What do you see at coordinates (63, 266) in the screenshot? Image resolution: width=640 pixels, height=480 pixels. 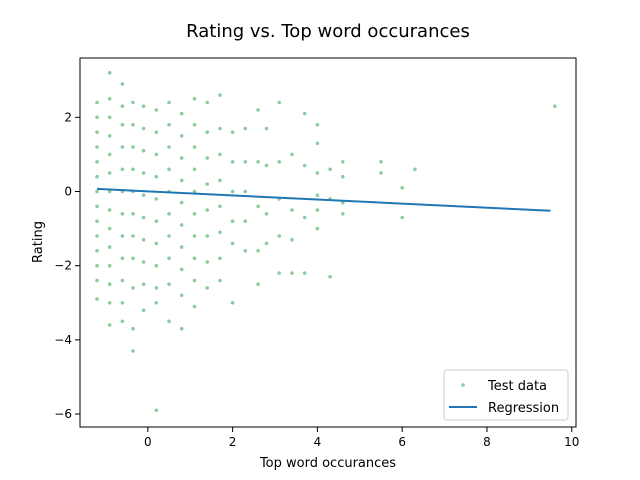 I see `y-tick-label: −2` at bounding box center [63, 266].